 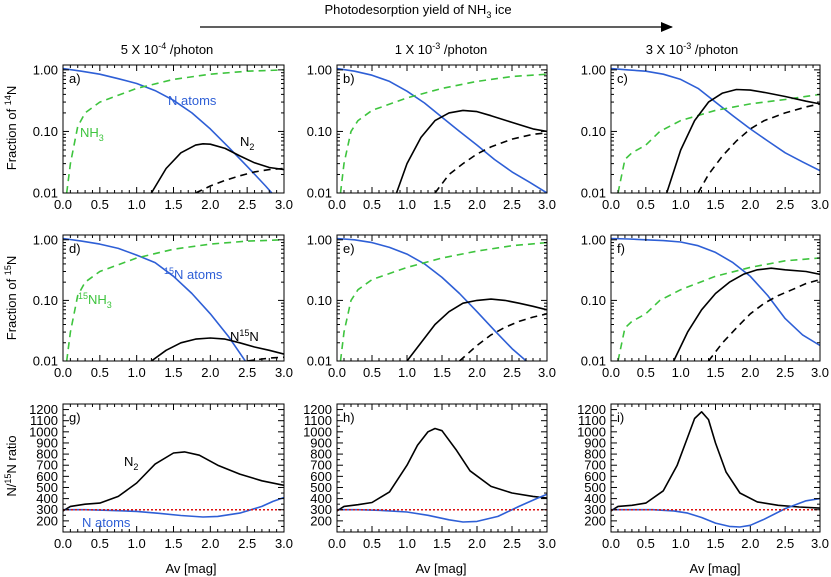 What do you see at coordinates (244, 336) in the screenshot?
I see `label-n15n: N15N` at bounding box center [244, 336].